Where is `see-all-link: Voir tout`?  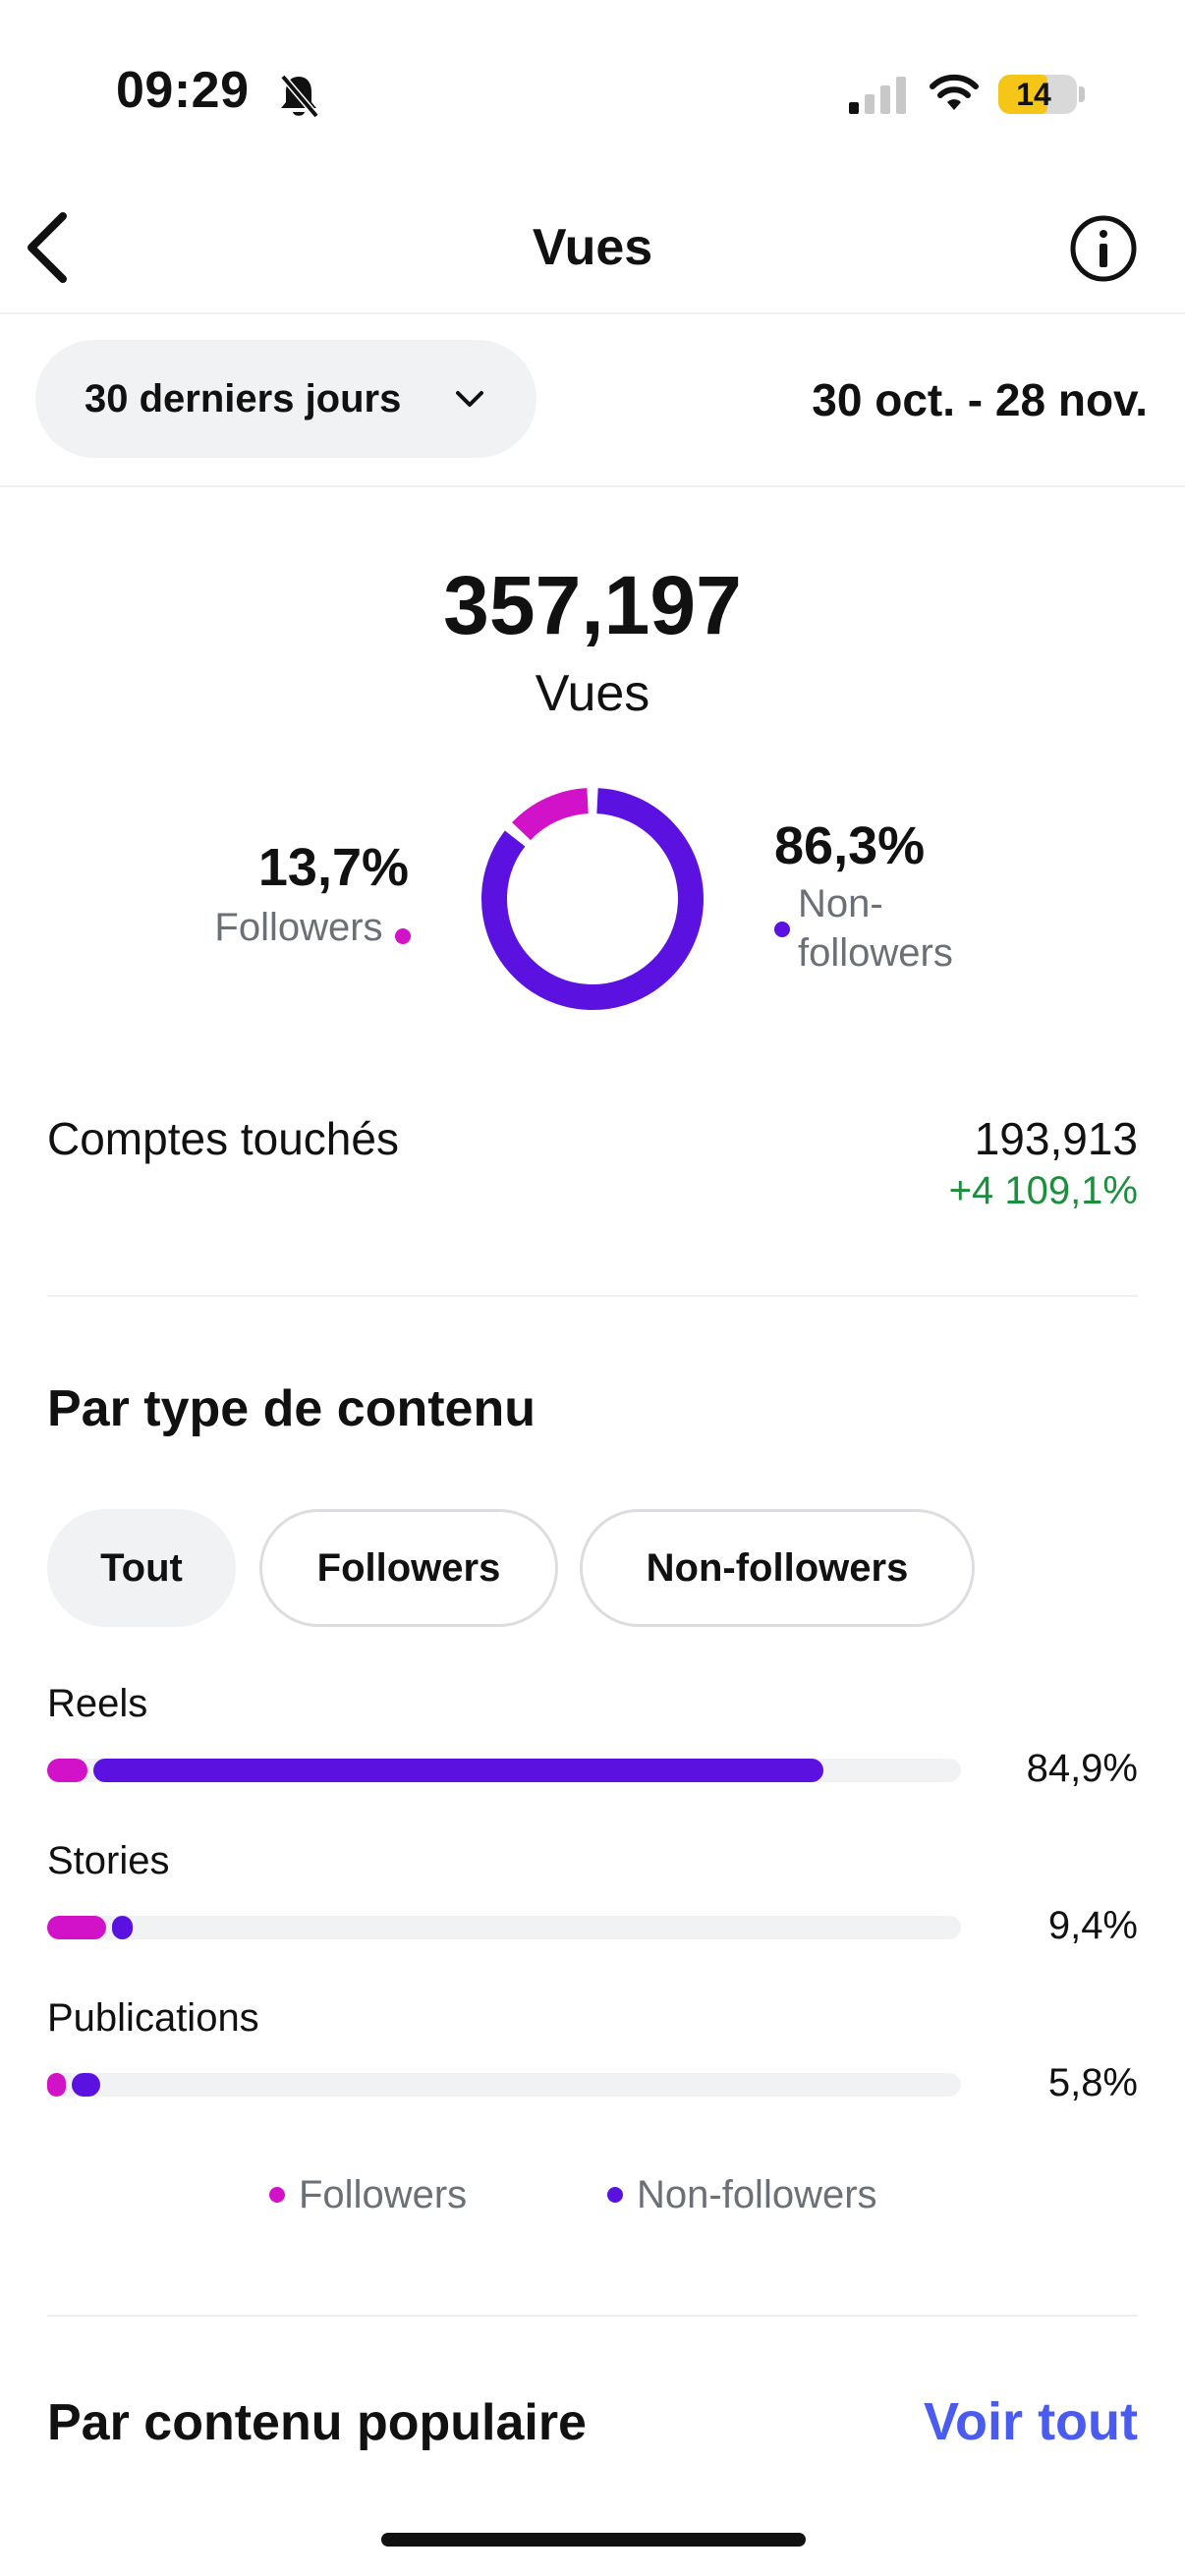
see-all-link: Voir tout is located at coordinates (1031, 2421).